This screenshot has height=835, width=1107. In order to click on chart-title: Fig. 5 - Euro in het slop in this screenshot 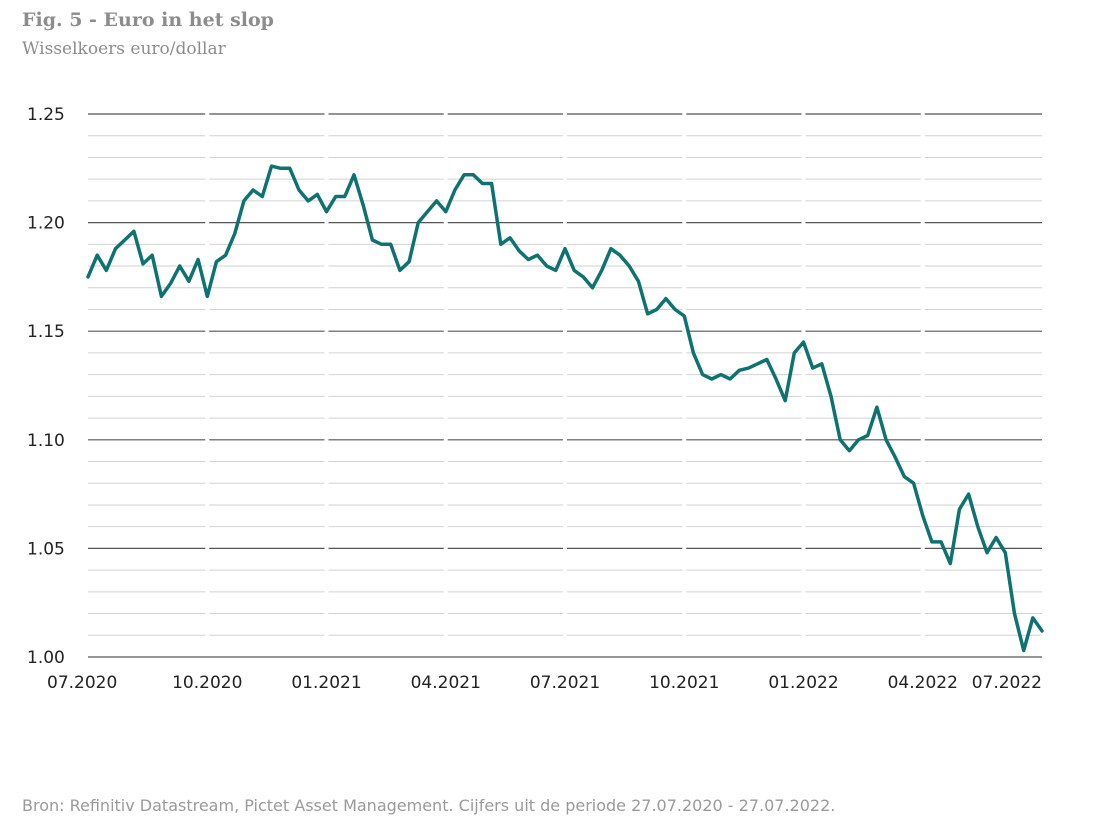, I will do `click(148, 20)`.